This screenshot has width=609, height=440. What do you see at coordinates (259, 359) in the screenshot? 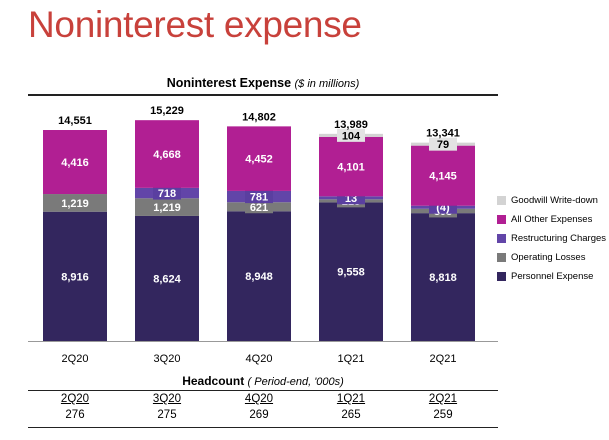
I see `x-tick-label: 4Q20` at bounding box center [259, 359].